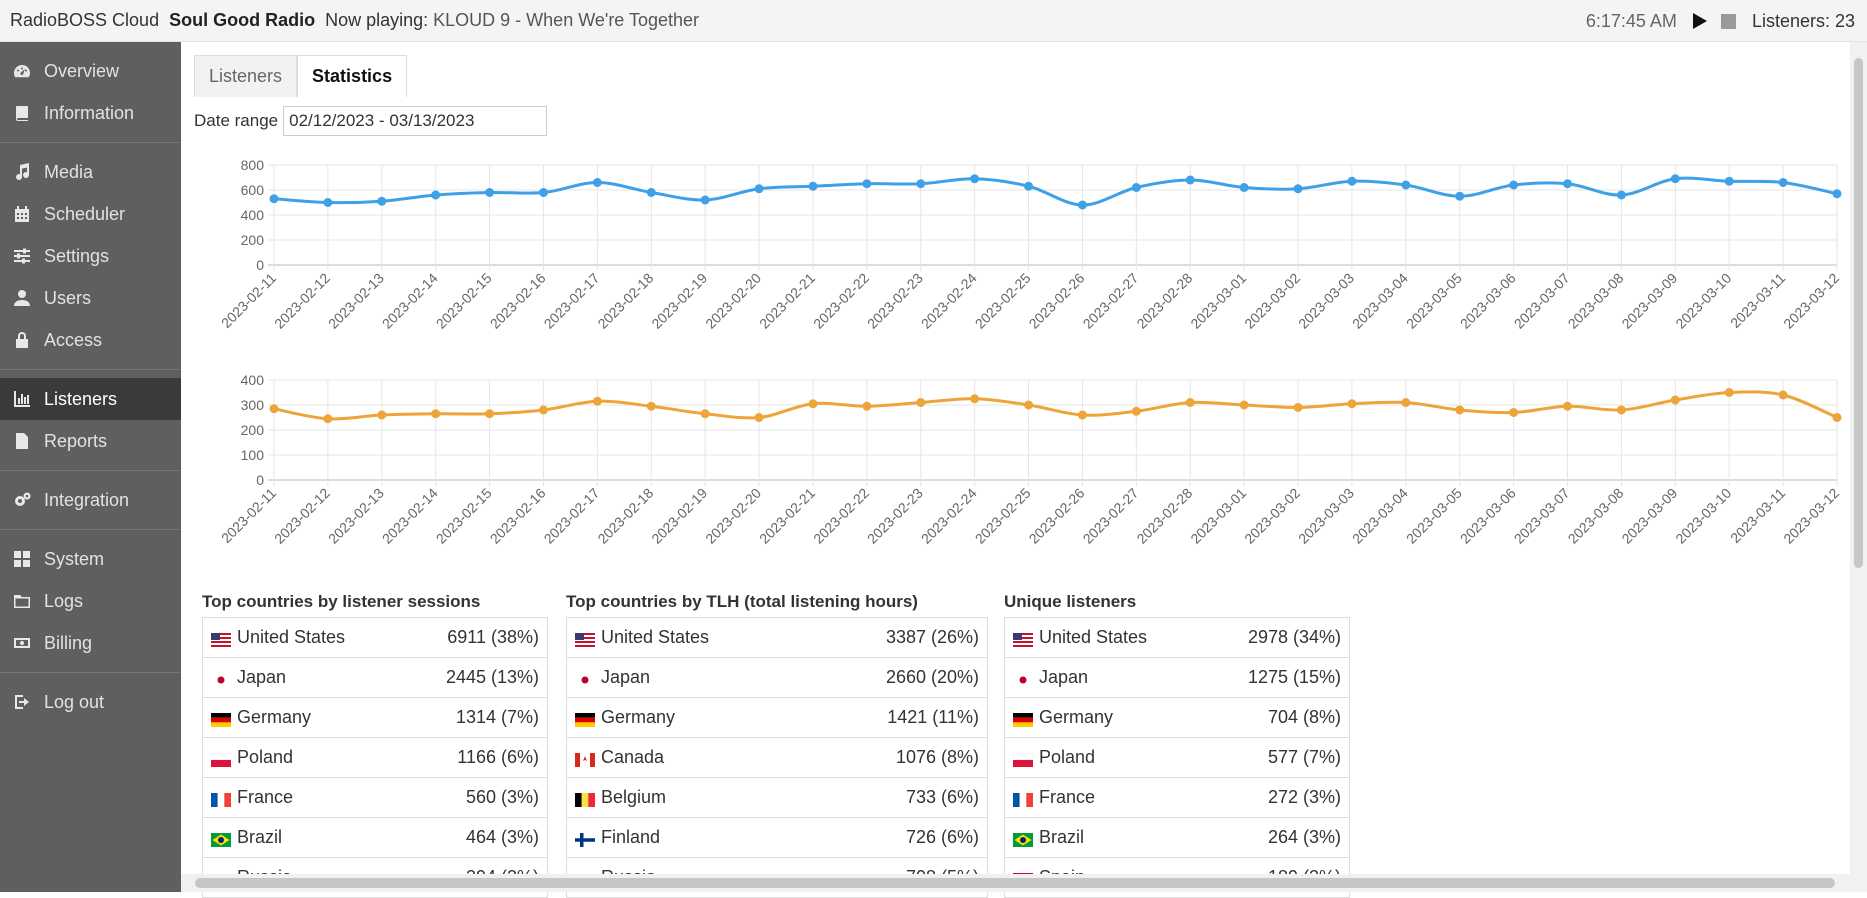 The height and width of the screenshot is (898, 1867). I want to click on clock-time: 6:17:45 AM, so click(1631, 20).